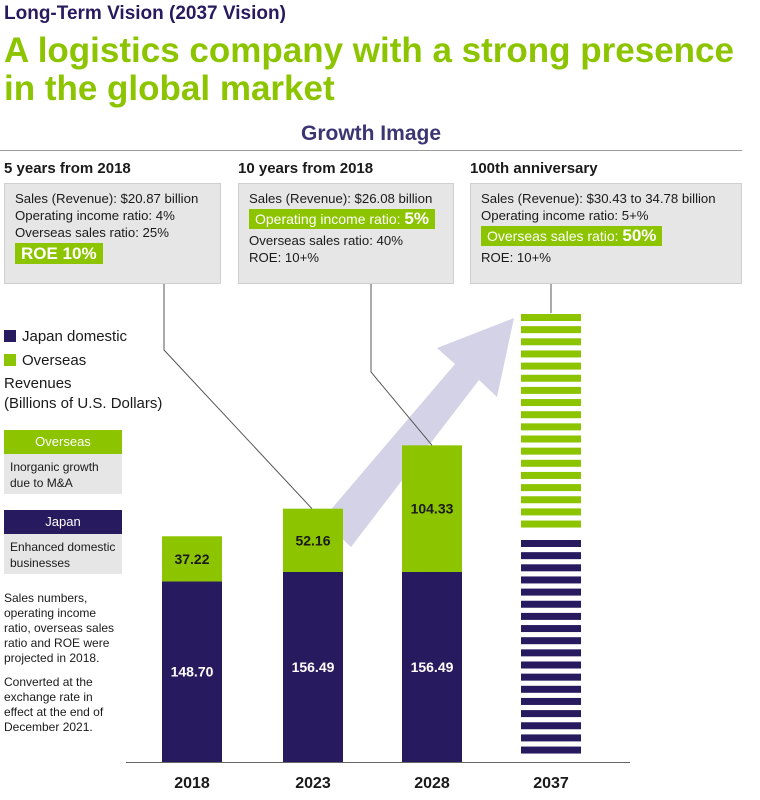 This screenshot has height=800, width=760. I want to click on bar-label-overseas-2023: 52.16, so click(312, 540).